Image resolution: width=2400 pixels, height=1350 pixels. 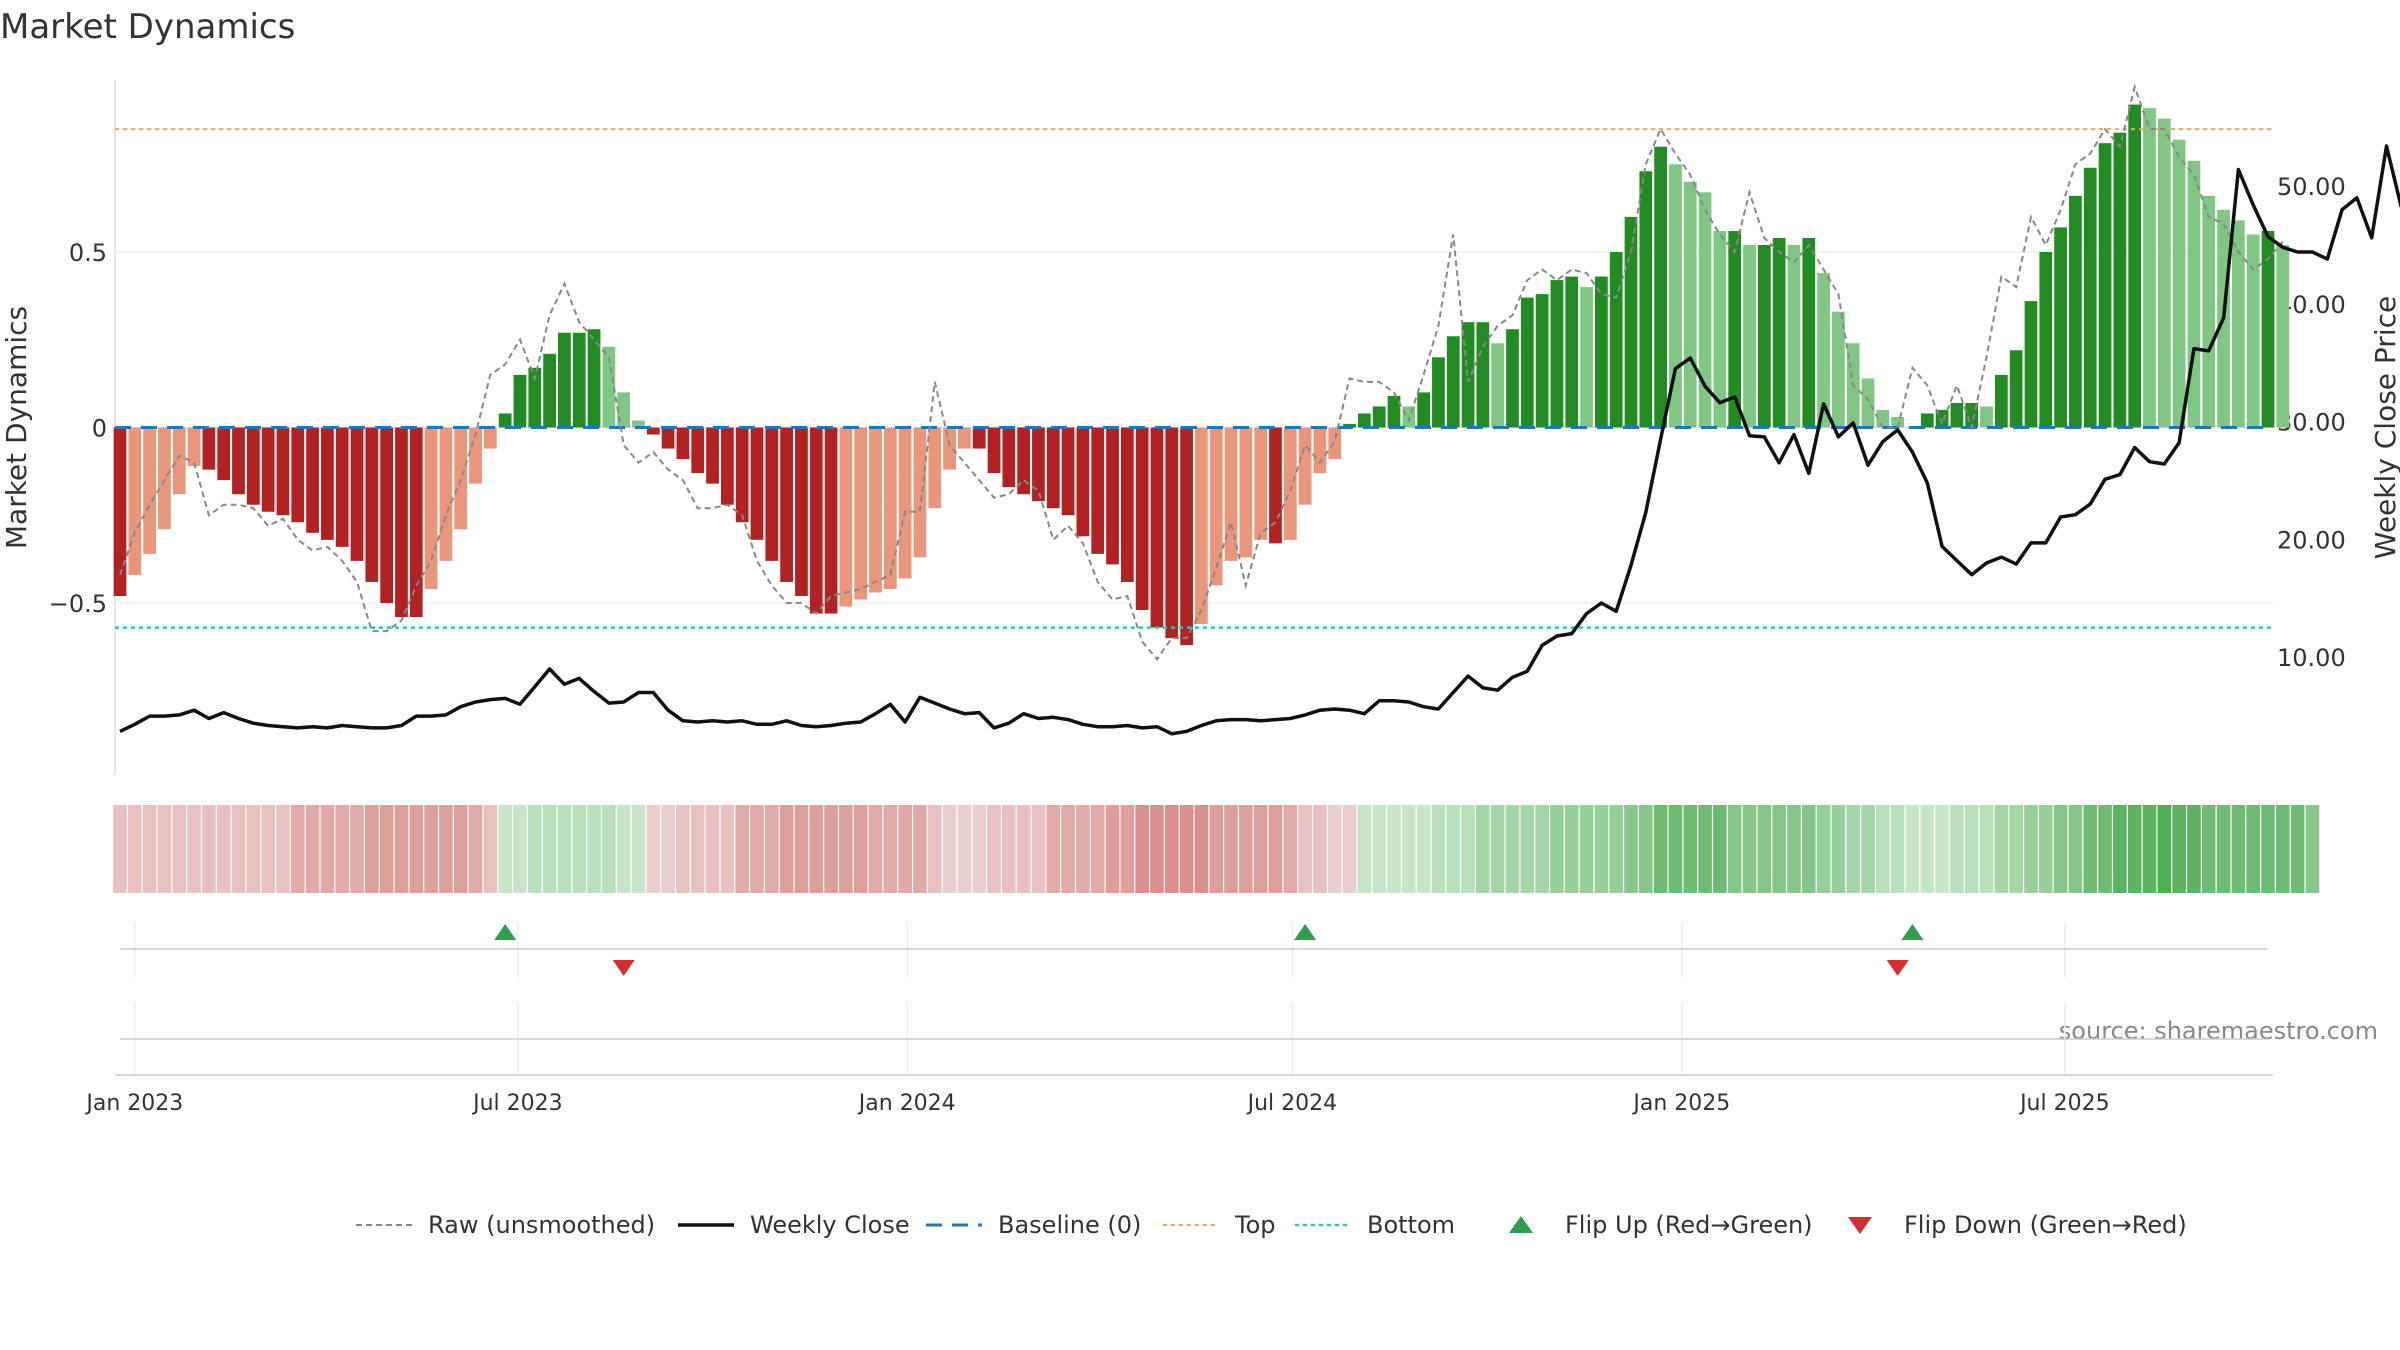 What do you see at coordinates (88, 253) in the screenshot?
I see `y-tick-label: 0.5` at bounding box center [88, 253].